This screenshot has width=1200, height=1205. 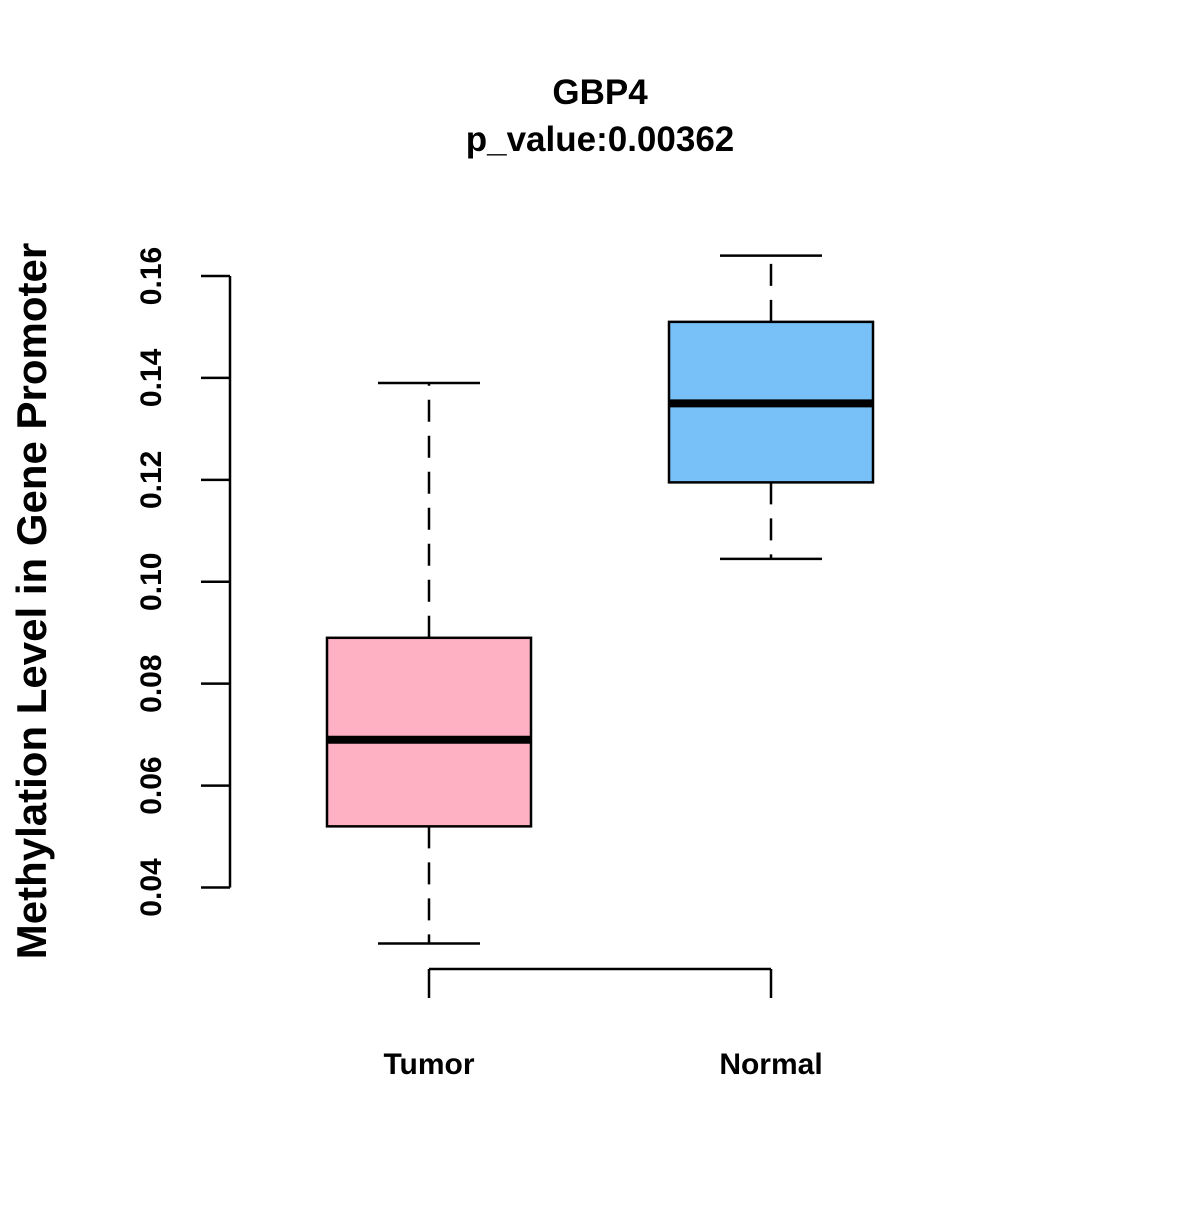 What do you see at coordinates (151, 683) in the screenshot?
I see `y-tick-label: 0.08` at bounding box center [151, 683].